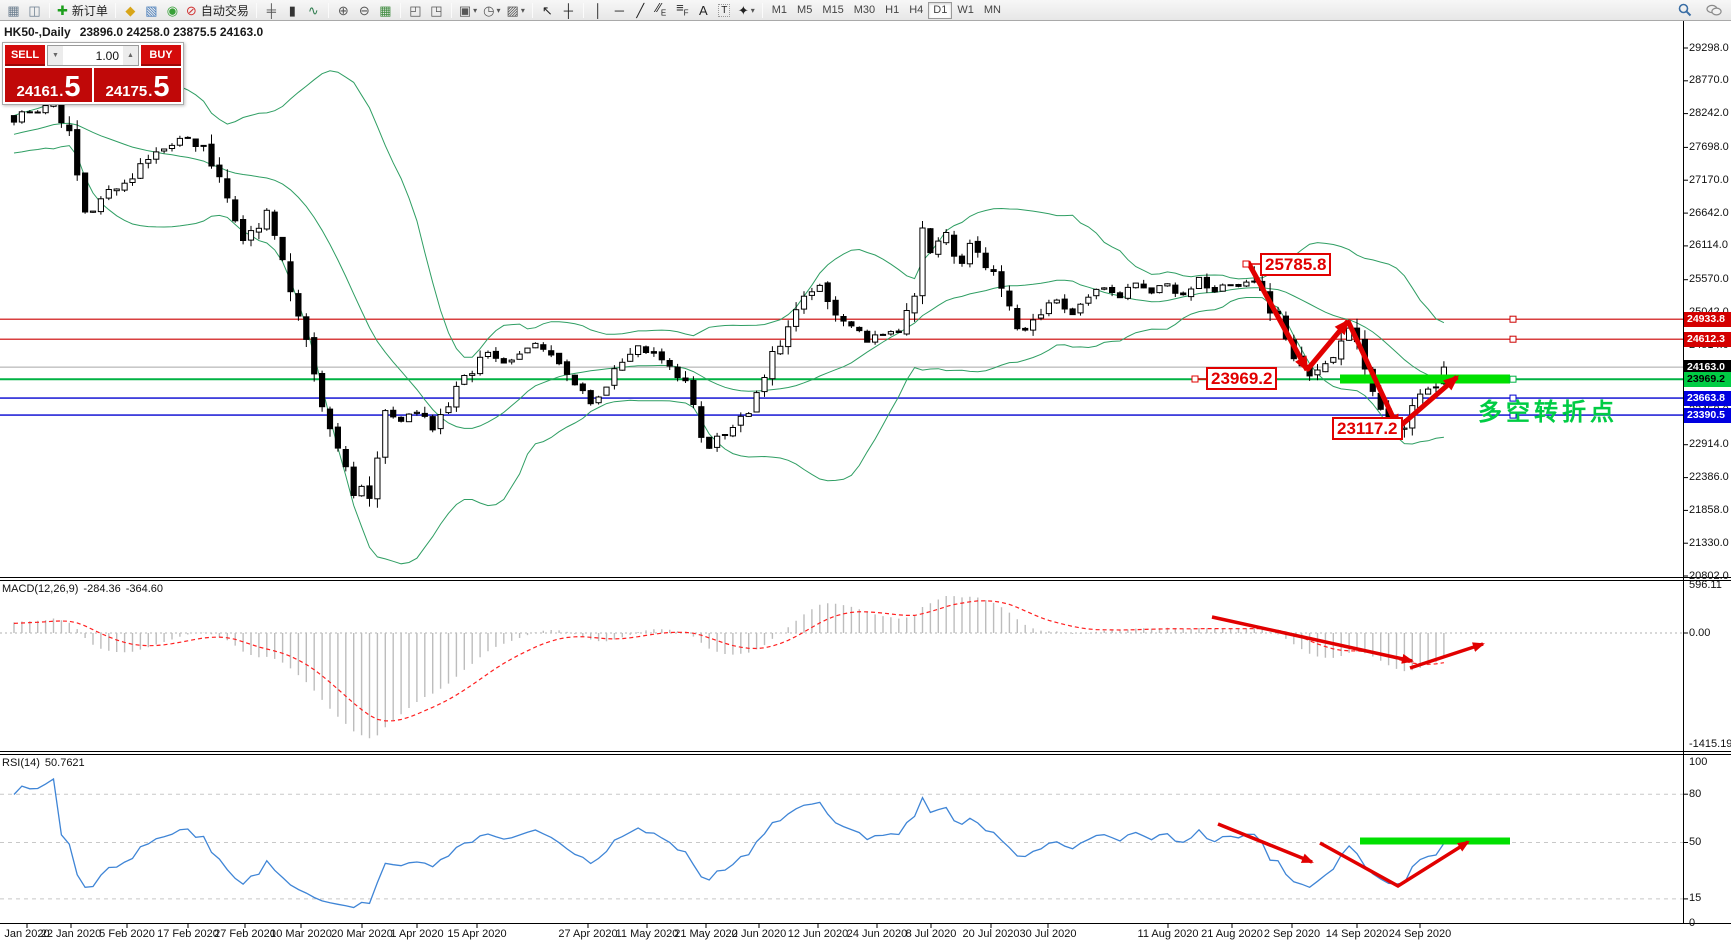 The height and width of the screenshot is (945, 1731). I want to click on trendline-icon: ╱, so click(640, 10).